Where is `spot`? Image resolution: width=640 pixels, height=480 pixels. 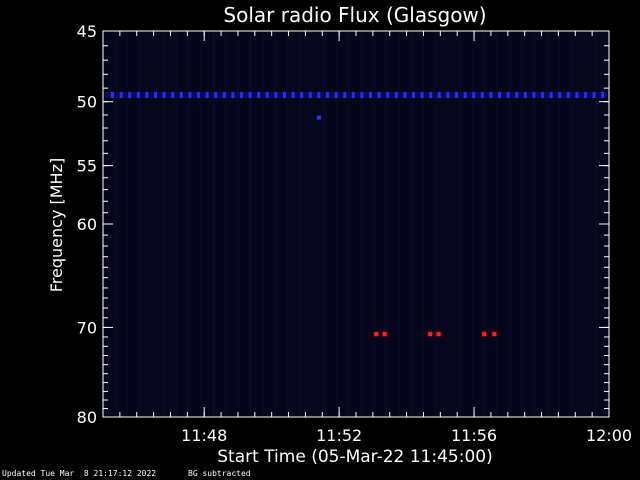 spot is located at coordinates (318, 117).